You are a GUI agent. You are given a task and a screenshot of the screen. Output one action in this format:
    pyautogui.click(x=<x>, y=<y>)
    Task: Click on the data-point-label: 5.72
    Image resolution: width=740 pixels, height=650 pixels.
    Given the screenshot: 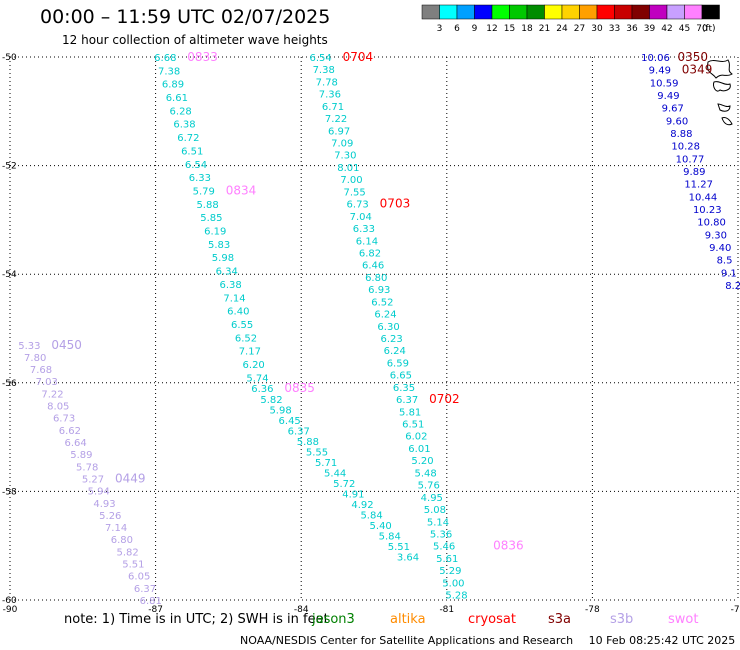 What is the action you would take?
    pyautogui.click(x=344, y=484)
    